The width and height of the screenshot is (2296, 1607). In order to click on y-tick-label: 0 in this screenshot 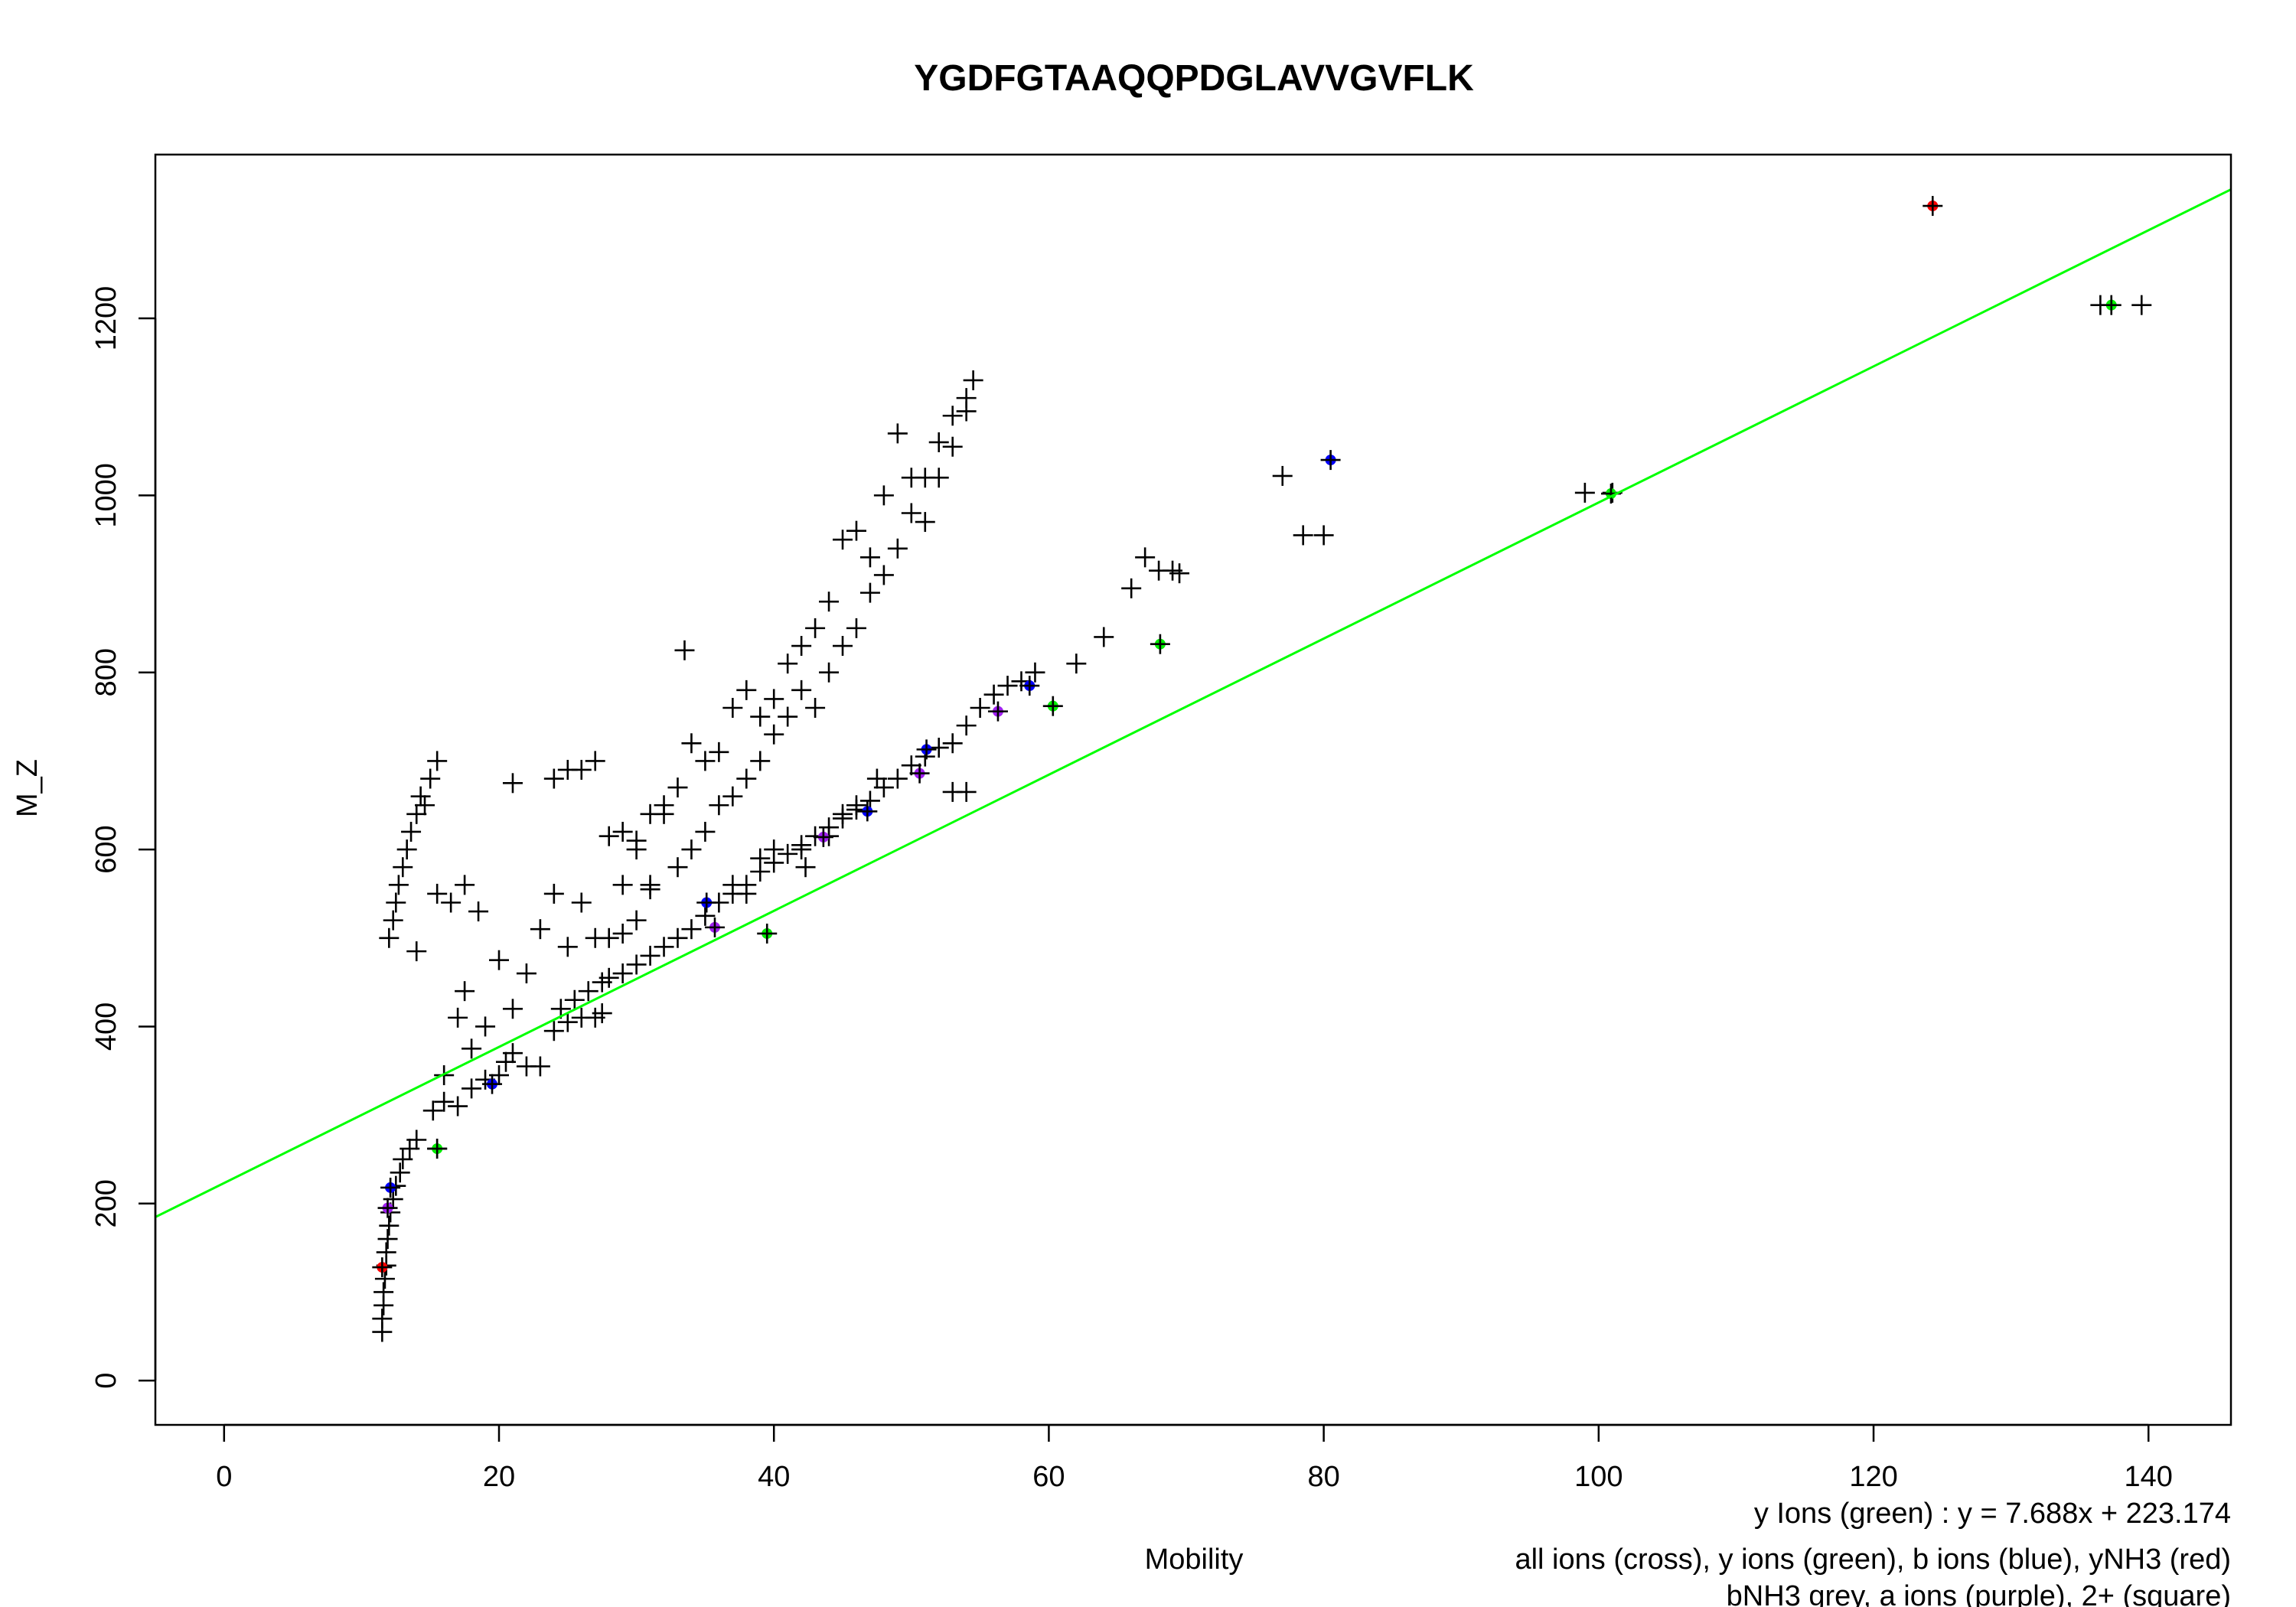, I will do `click(106, 1381)`.